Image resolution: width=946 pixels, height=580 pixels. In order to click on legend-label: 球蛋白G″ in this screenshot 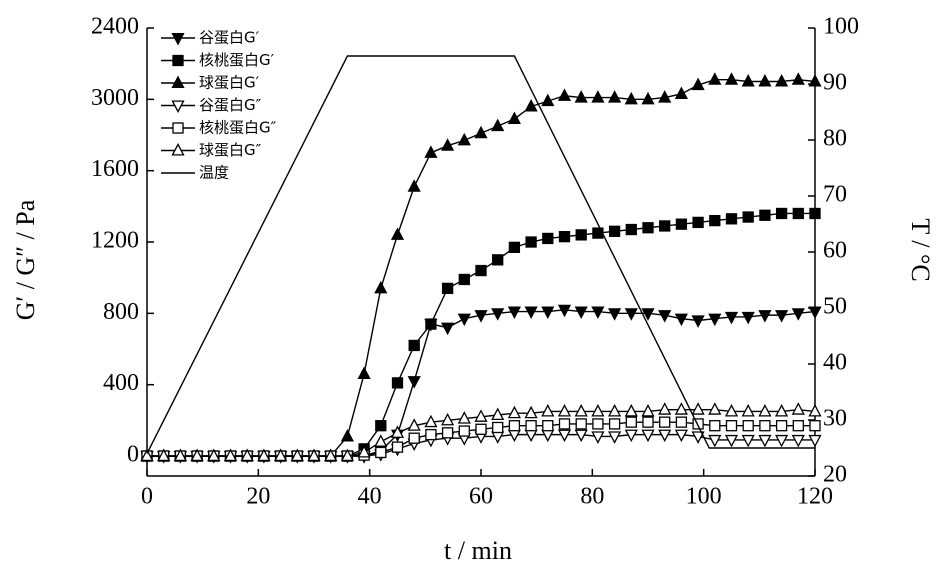, I will do `click(230, 150)`.